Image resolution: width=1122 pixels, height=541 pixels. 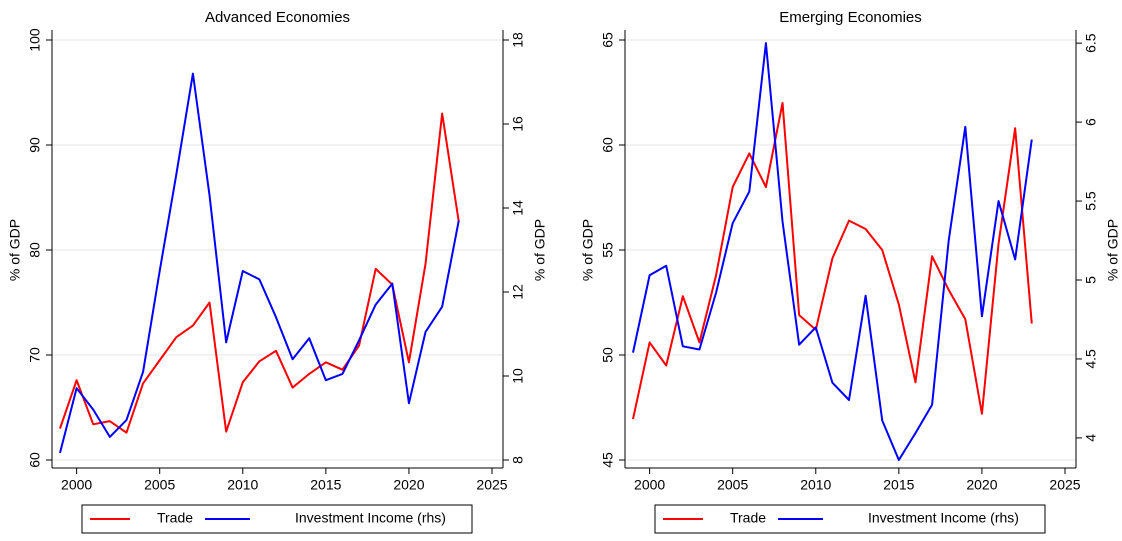 What do you see at coordinates (518, 40) in the screenshot?
I see `y2-tick-label: 18` at bounding box center [518, 40].